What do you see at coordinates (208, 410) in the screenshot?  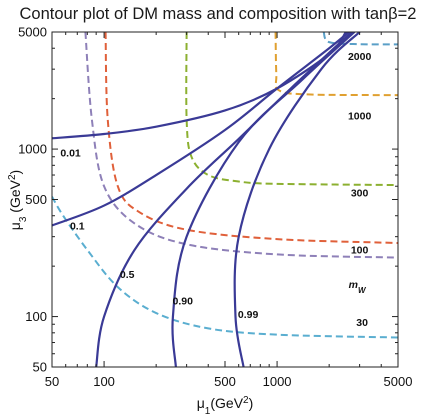 I see `x-label-sub: 1` at bounding box center [208, 410].